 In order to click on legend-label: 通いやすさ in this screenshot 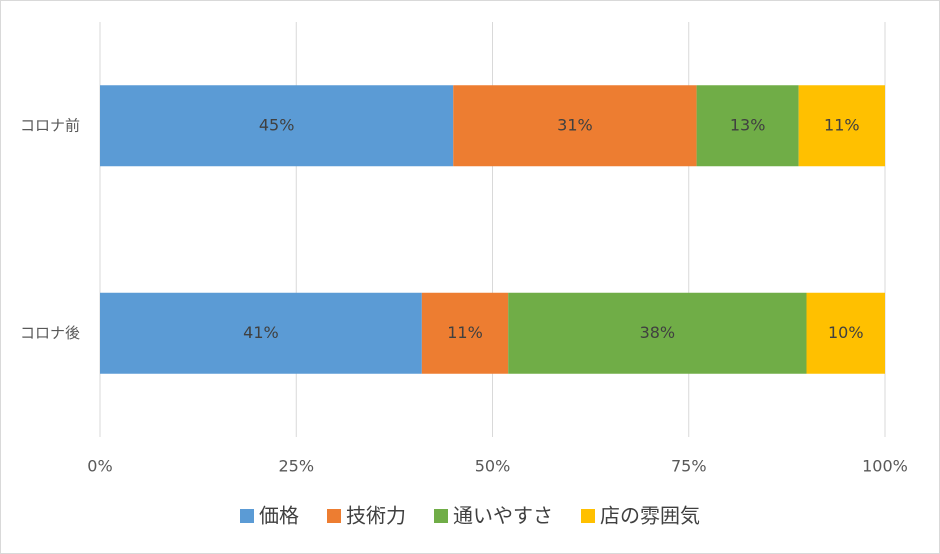, I will do `click(503, 516)`.